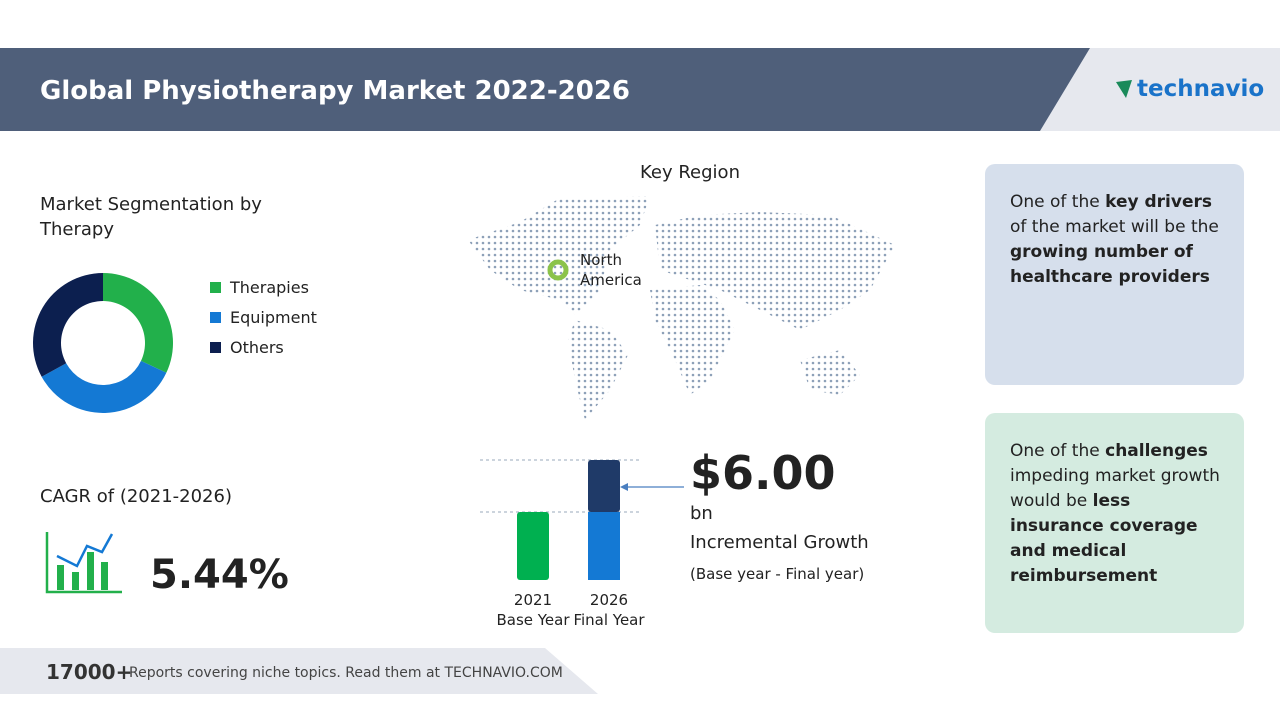 The width and height of the screenshot is (1280, 720). What do you see at coordinates (533, 600) in the screenshot?
I see `bar-year: 2021` at bounding box center [533, 600].